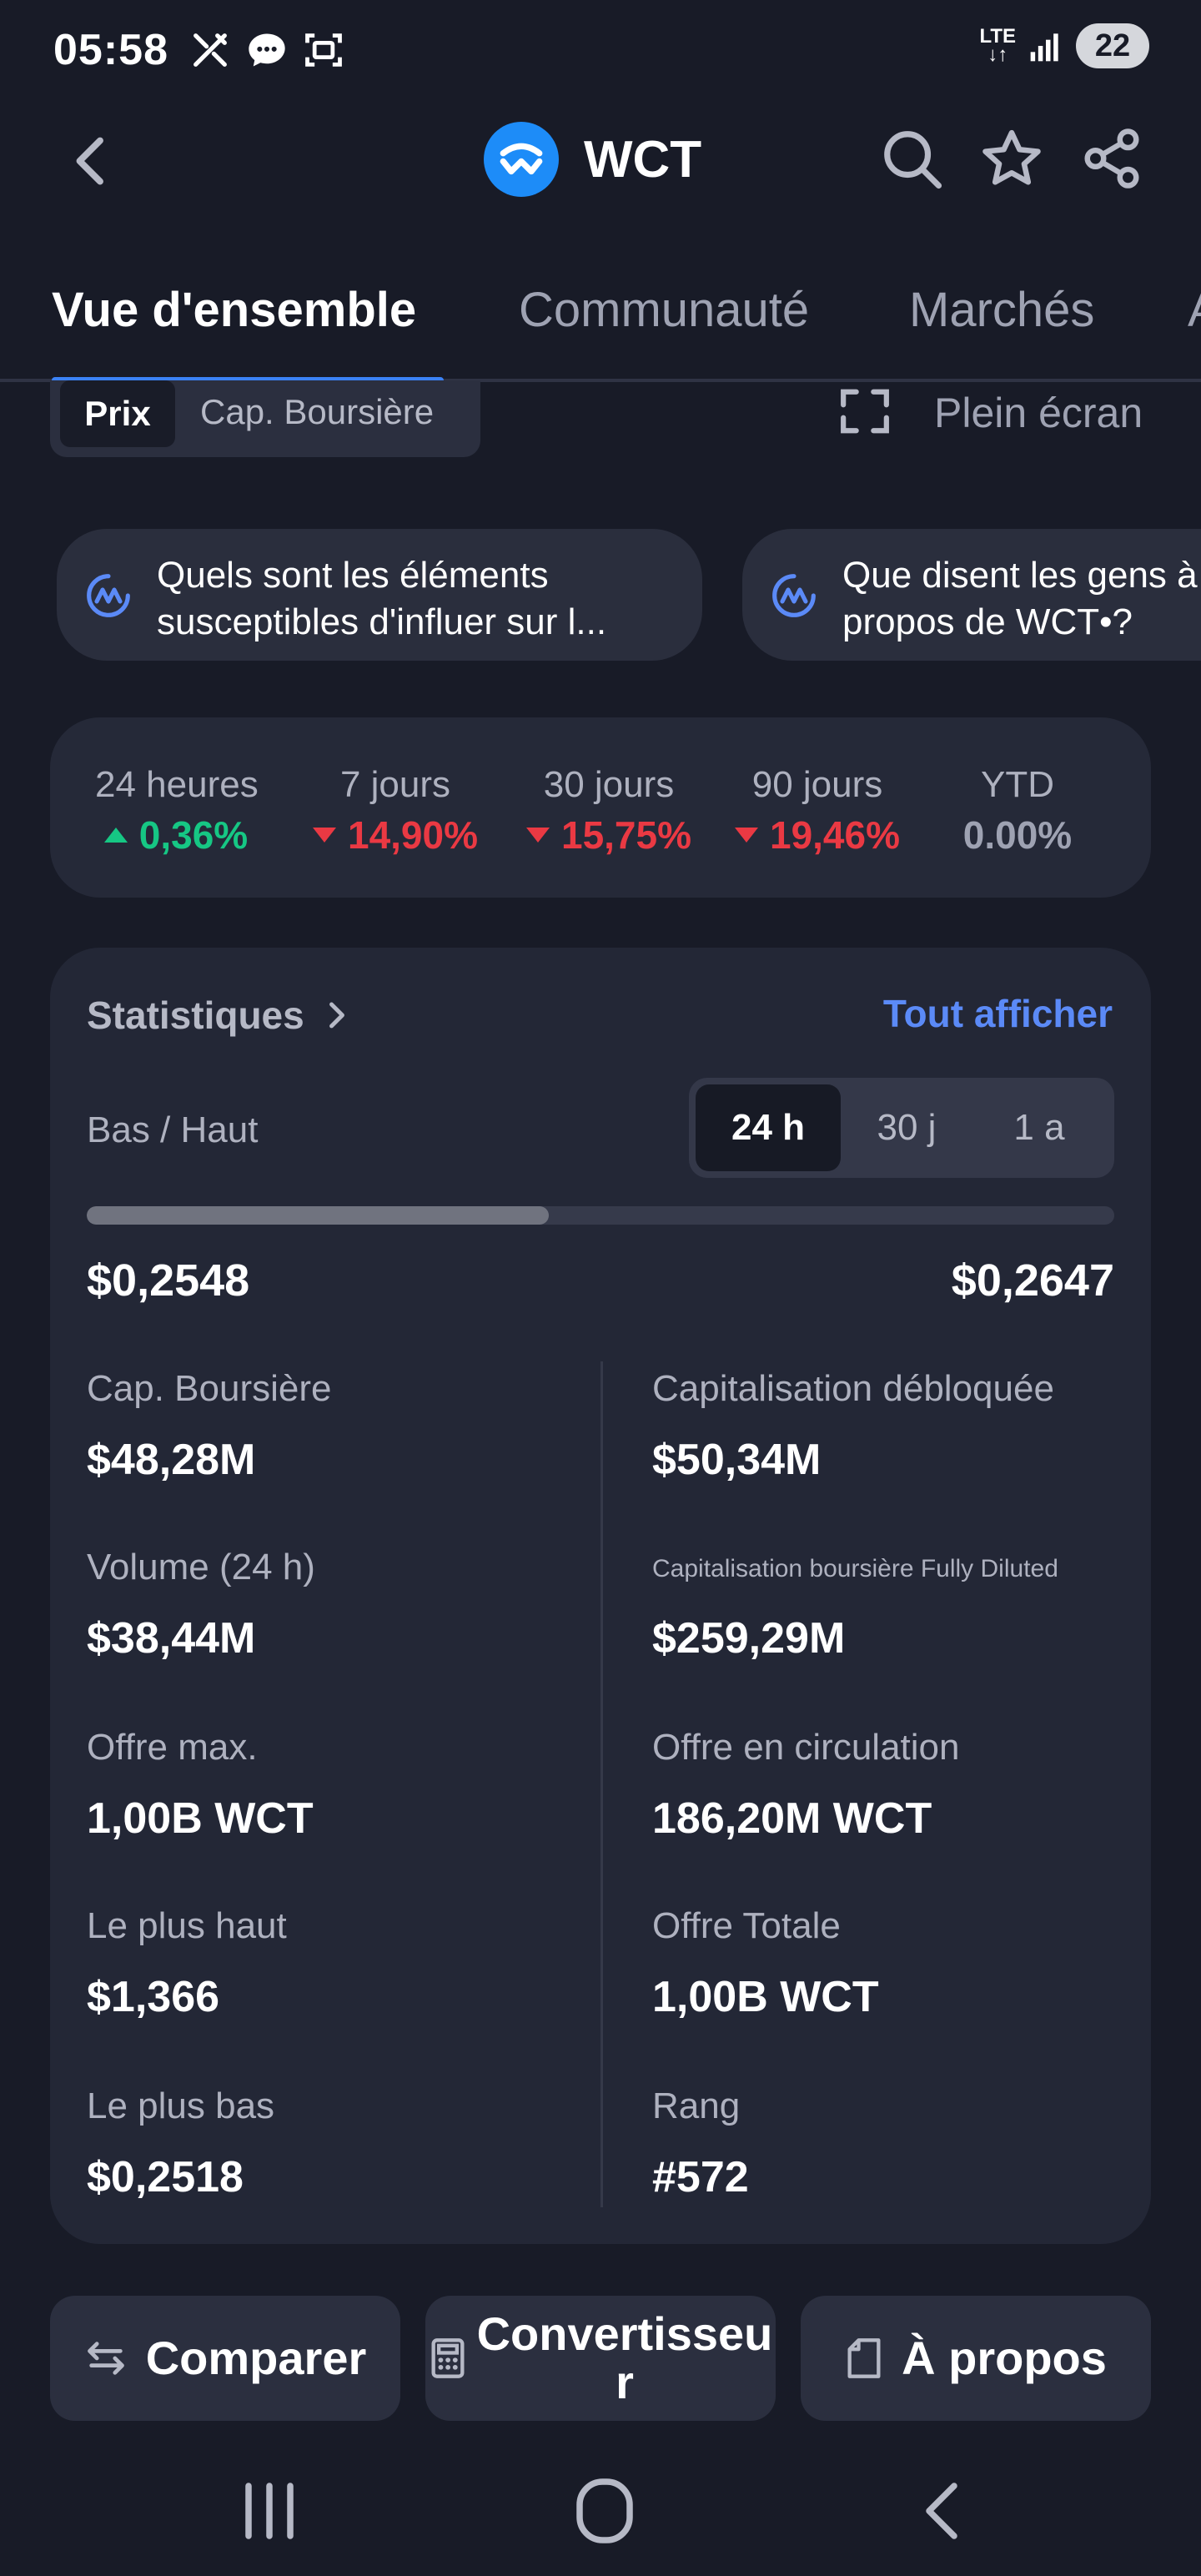 The width and height of the screenshot is (1201, 2576). Describe the element at coordinates (396, 811) in the screenshot. I see `perf-7d: 7 jours 14,90%` at that location.